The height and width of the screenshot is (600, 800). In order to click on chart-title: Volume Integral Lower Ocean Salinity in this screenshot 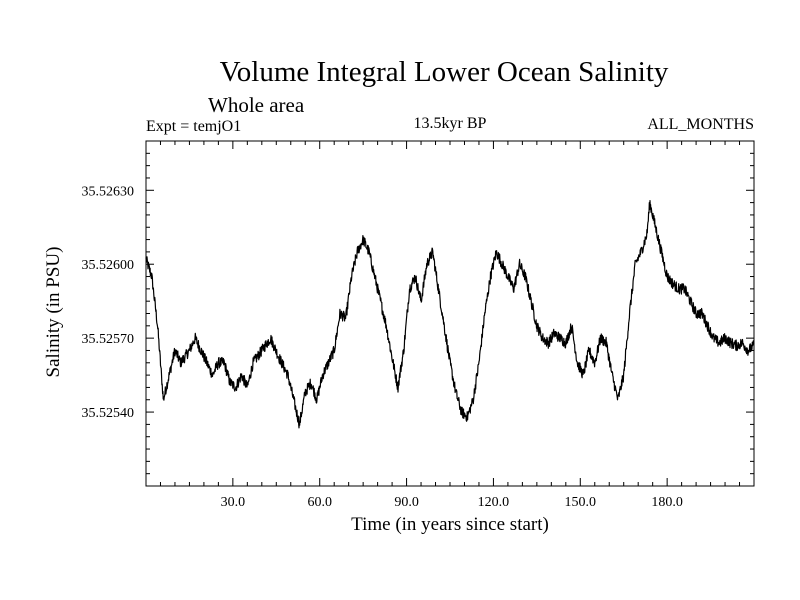, I will do `click(444, 72)`.